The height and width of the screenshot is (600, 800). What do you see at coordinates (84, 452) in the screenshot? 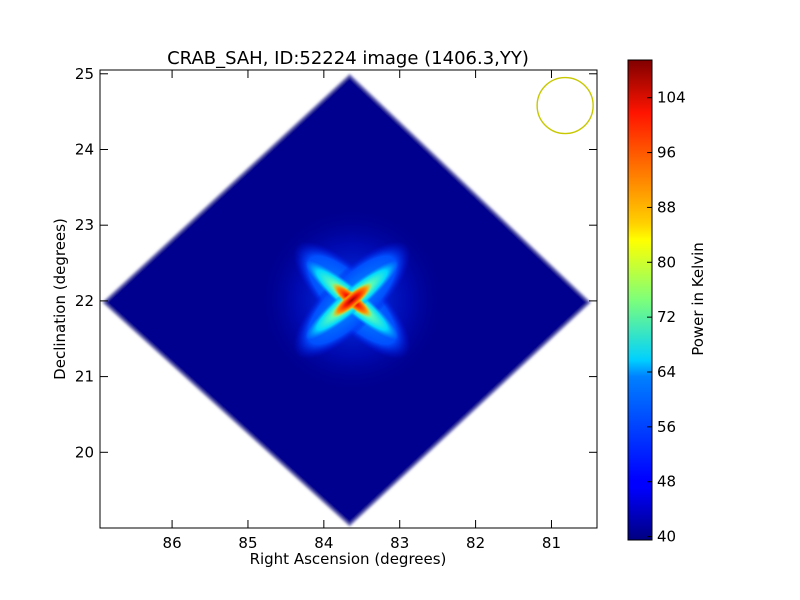
I see `y-tick-label: 20` at bounding box center [84, 452].